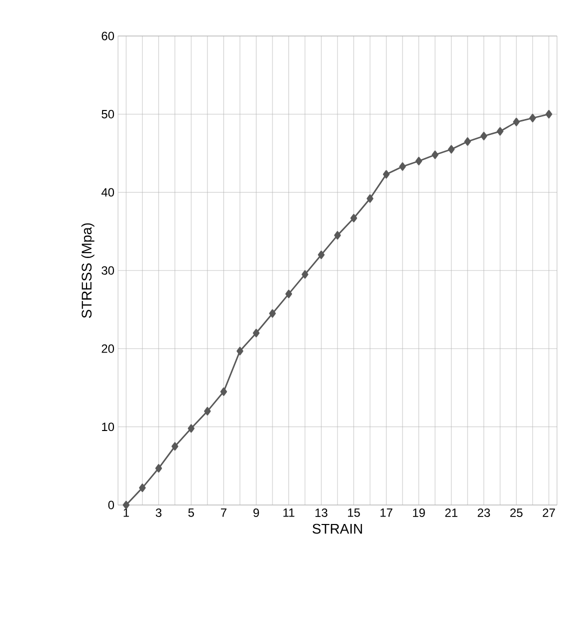  I want to click on x-tick-label: 15, so click(354, 512).